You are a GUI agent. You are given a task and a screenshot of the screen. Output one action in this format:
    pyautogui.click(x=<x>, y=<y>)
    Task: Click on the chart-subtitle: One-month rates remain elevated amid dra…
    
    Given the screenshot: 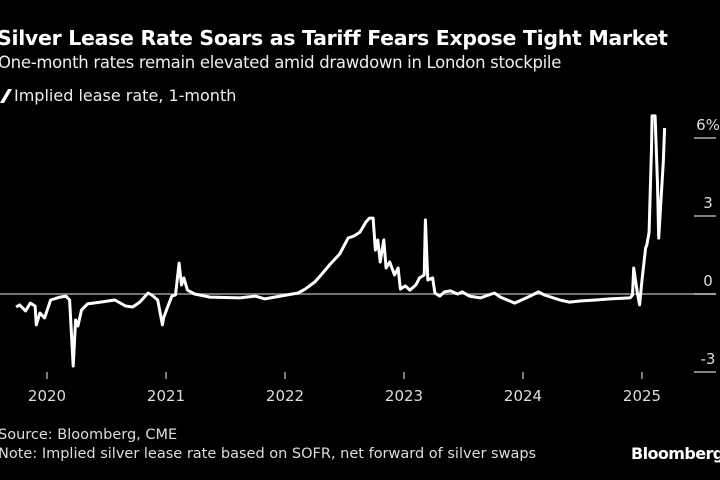 What is the action you would take?
    pyautogui.click(x=281, y=62)
    